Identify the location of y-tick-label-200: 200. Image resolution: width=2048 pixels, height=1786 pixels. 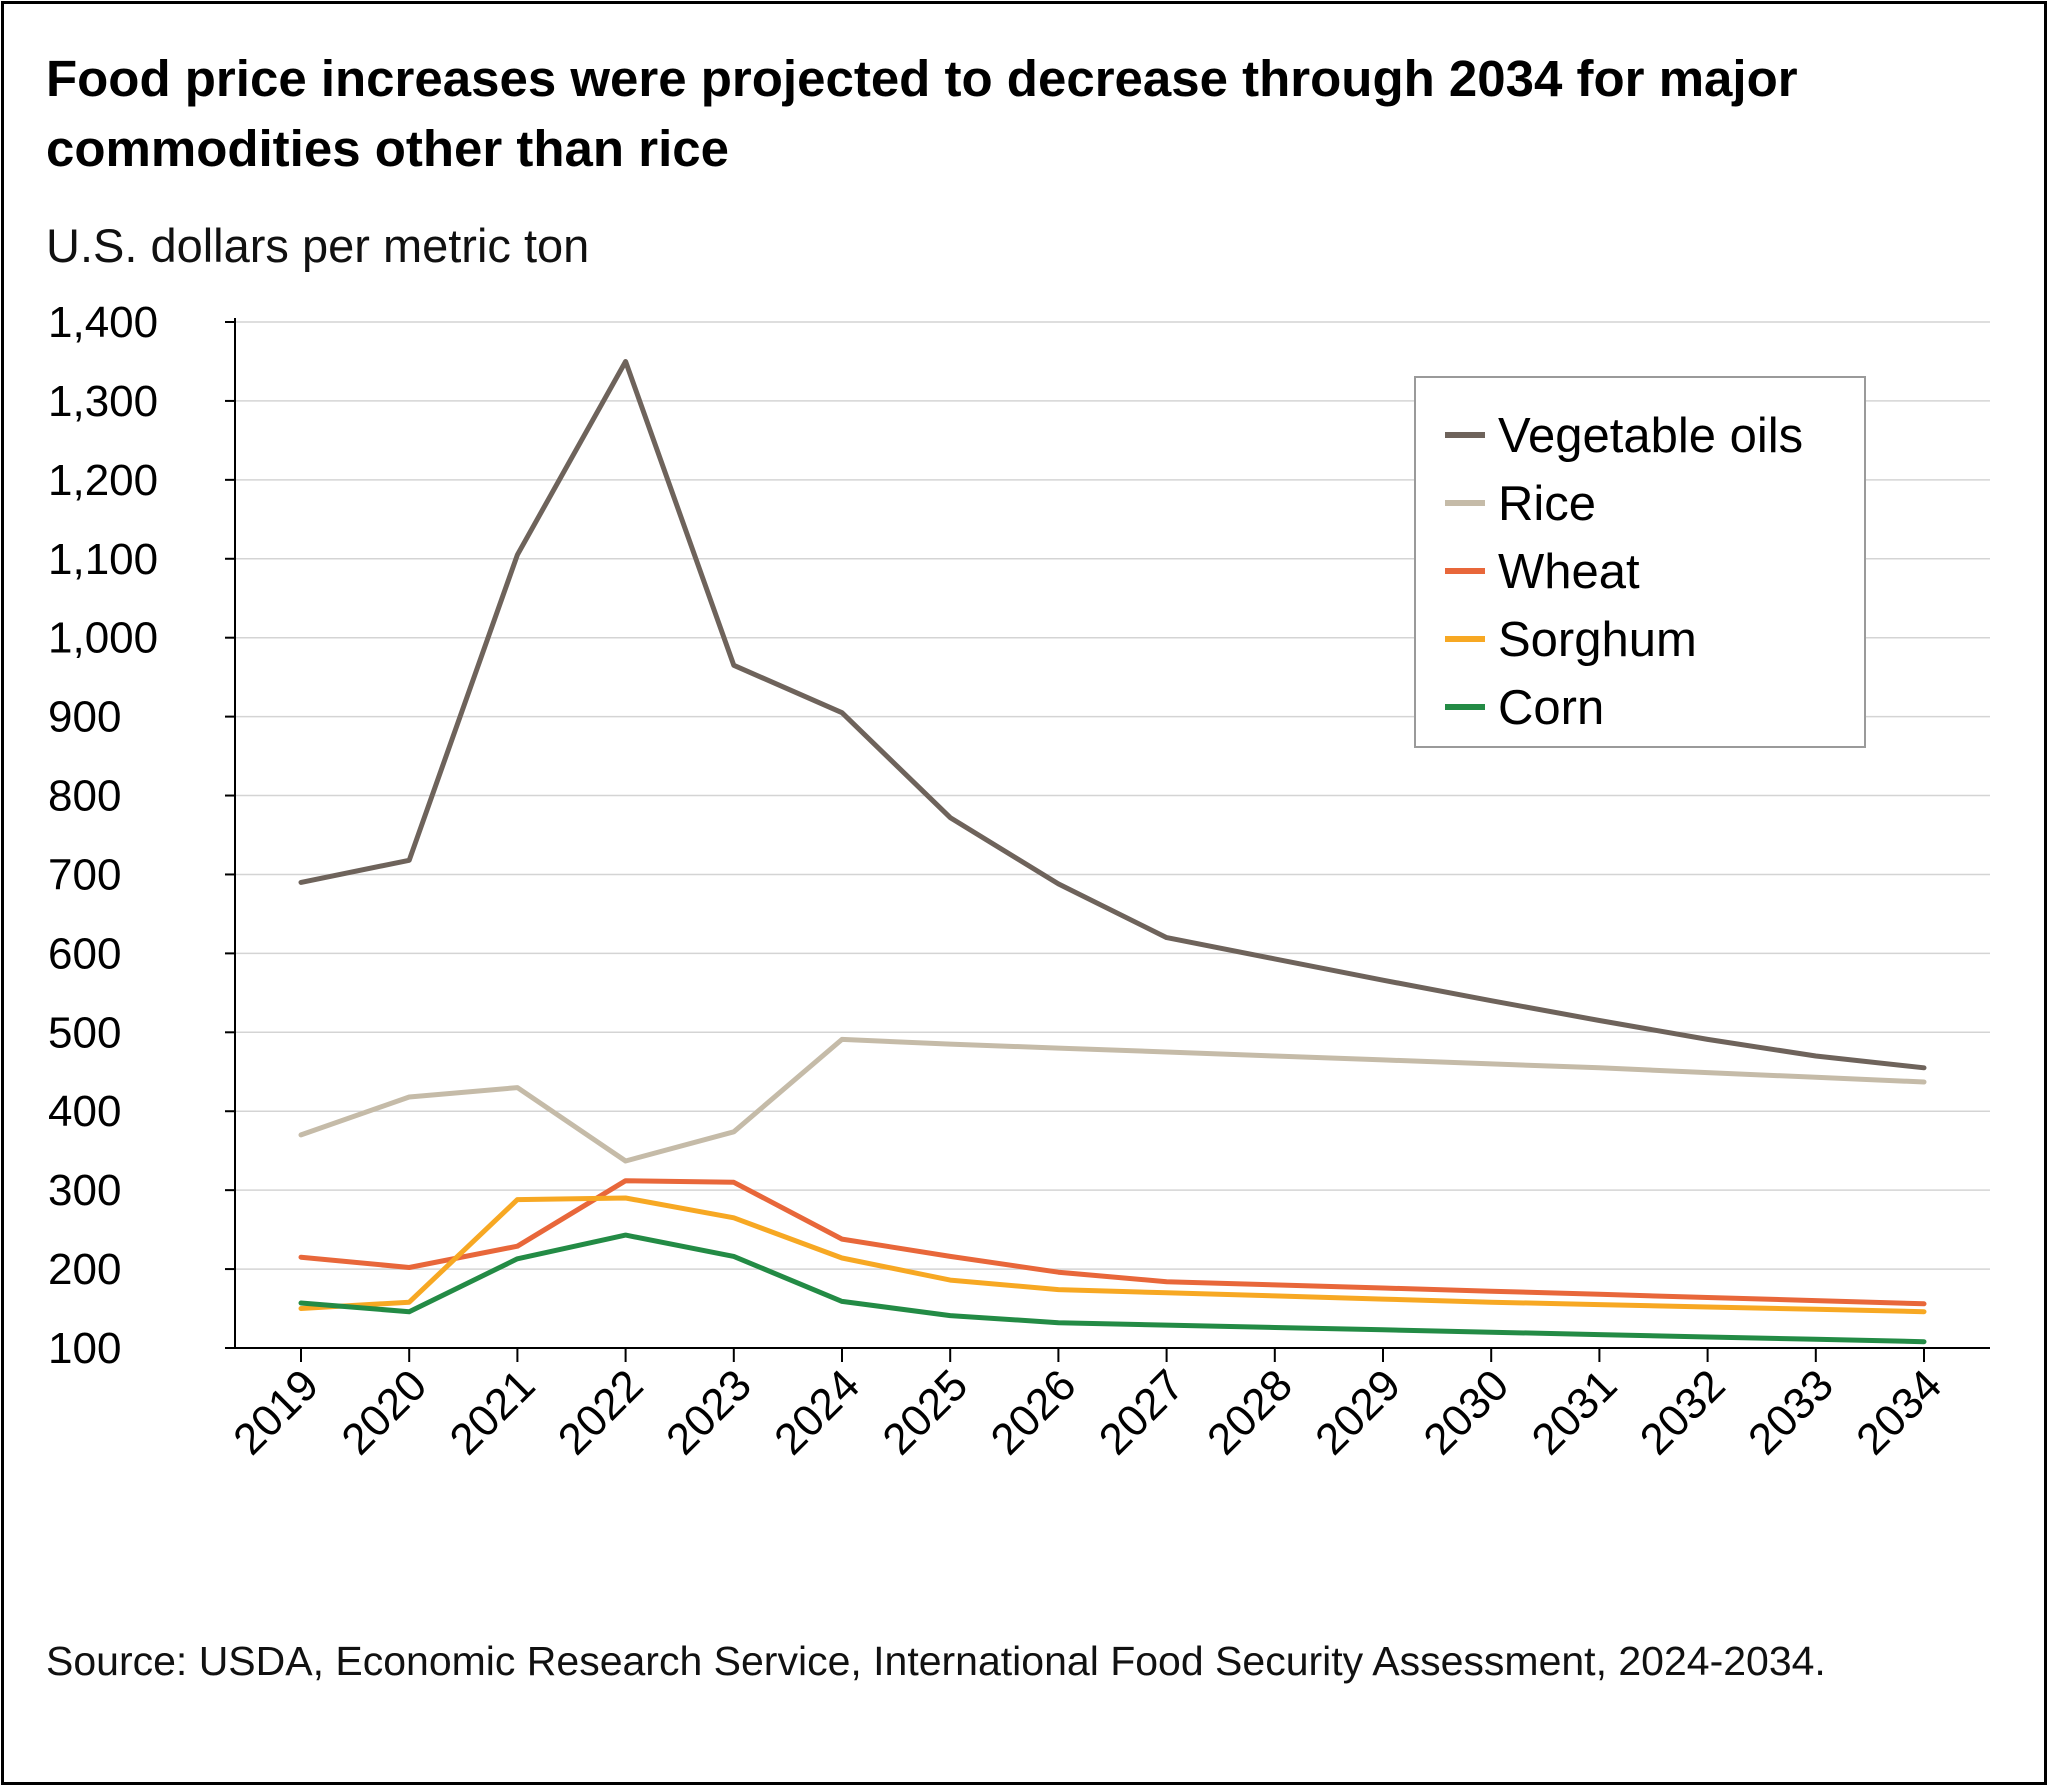
(84, 1269).